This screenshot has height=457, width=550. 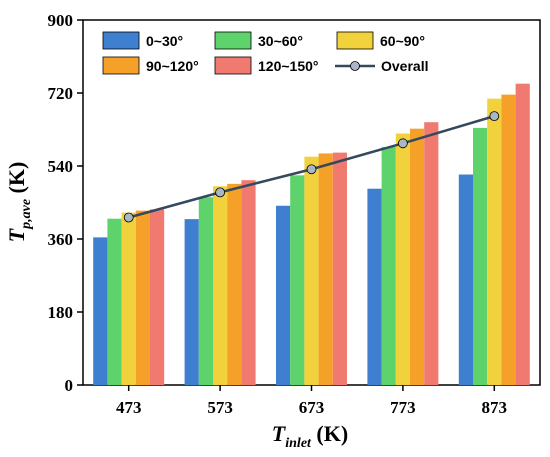 I want to click on y-tick-label-2: 360, so click(x=61, y=239).